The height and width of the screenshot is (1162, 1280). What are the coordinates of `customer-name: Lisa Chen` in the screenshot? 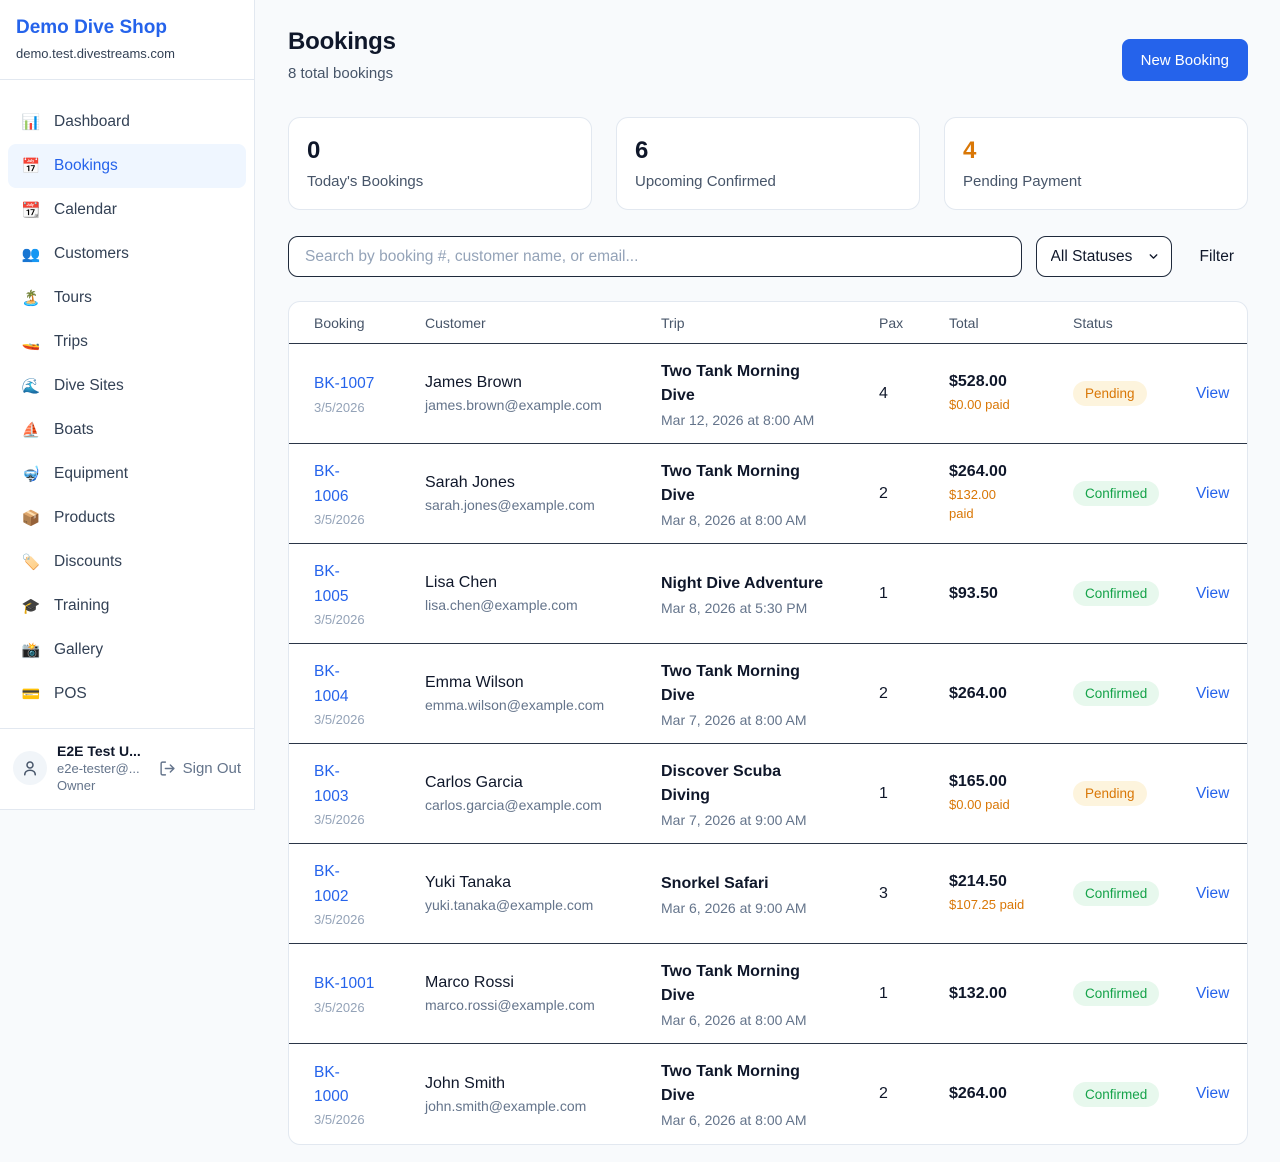 It's located at (461, 582).